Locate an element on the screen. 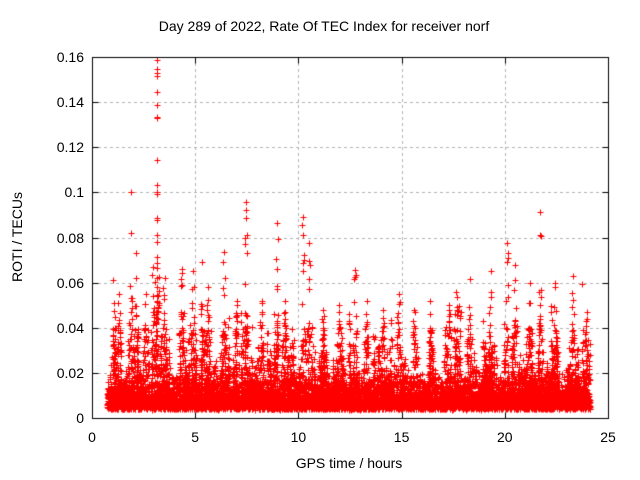 This screenshot has width=640, height=480. x-axis-label: GPS time / hours is located at coordinates (349, 463).